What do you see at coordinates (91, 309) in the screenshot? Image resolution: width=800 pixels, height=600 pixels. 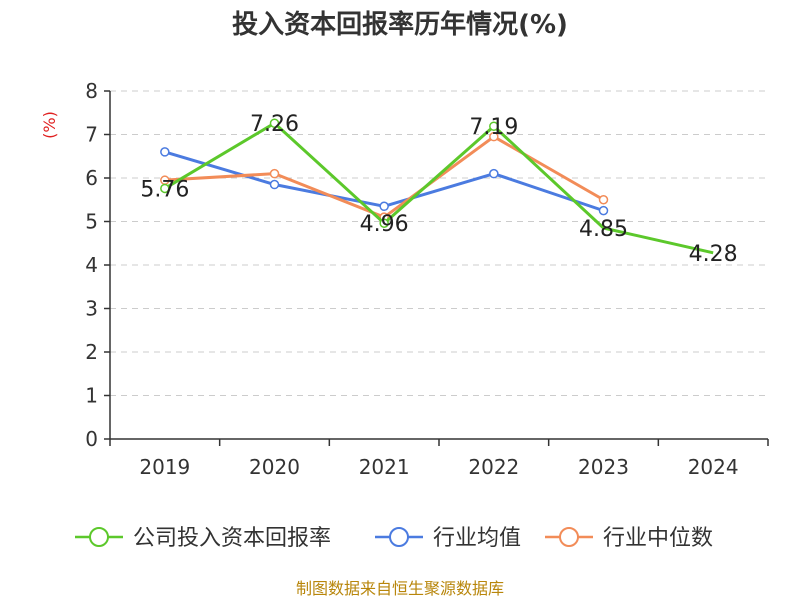 I see `y-tick-label: 3` at bounding box center [91, 309].